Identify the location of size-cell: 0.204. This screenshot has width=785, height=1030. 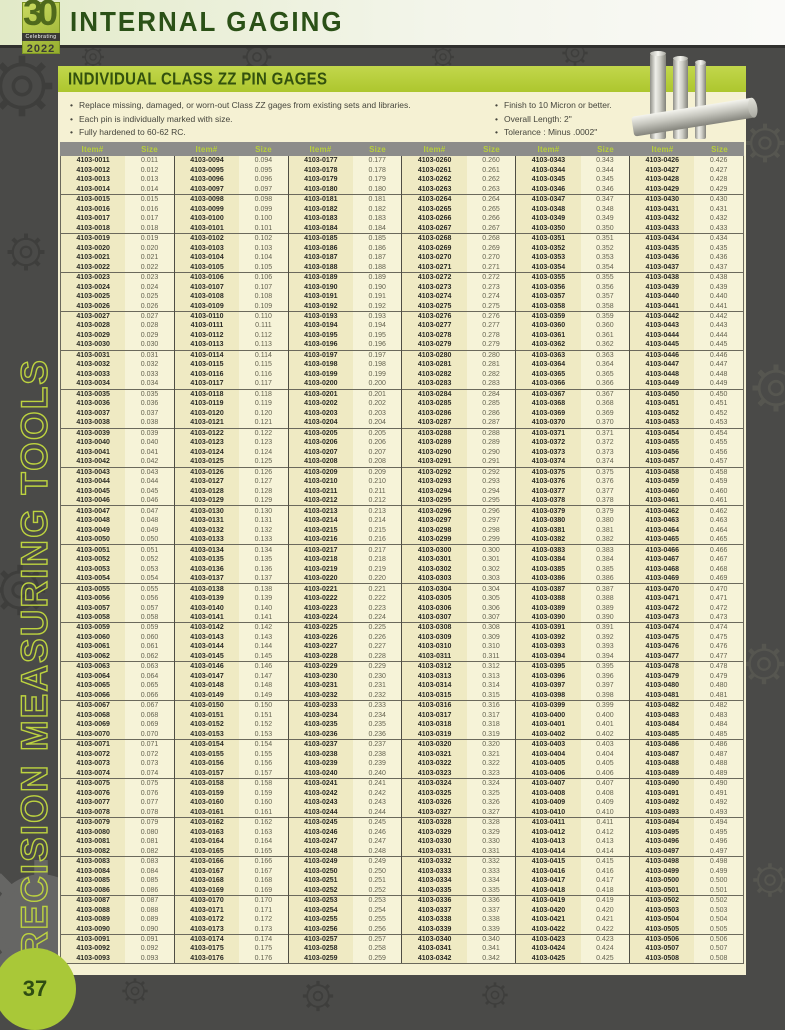
(377, 423).